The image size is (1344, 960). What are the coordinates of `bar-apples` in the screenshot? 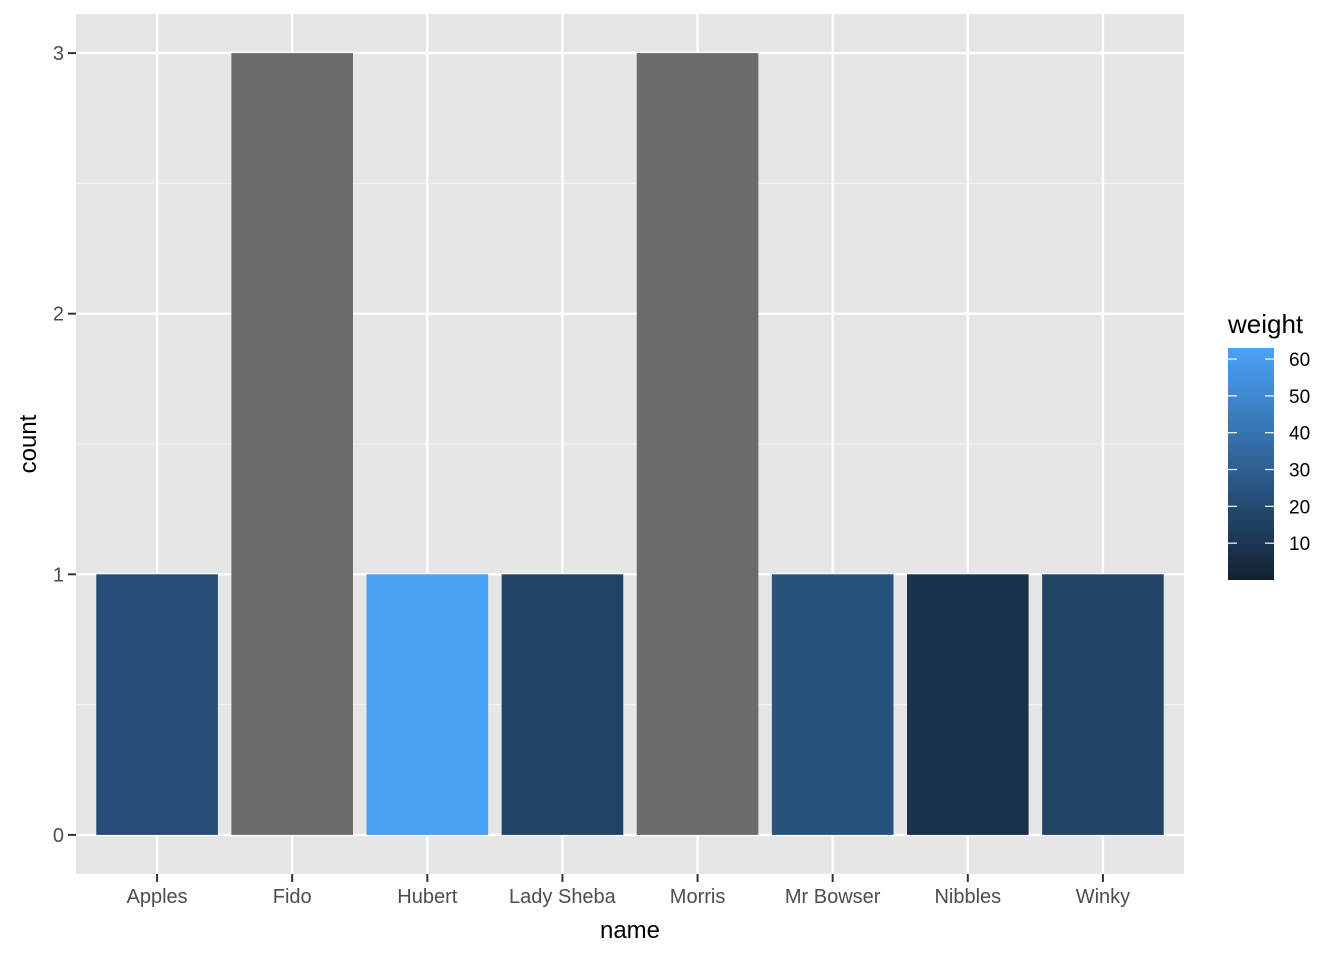 It's located at (157, 704).